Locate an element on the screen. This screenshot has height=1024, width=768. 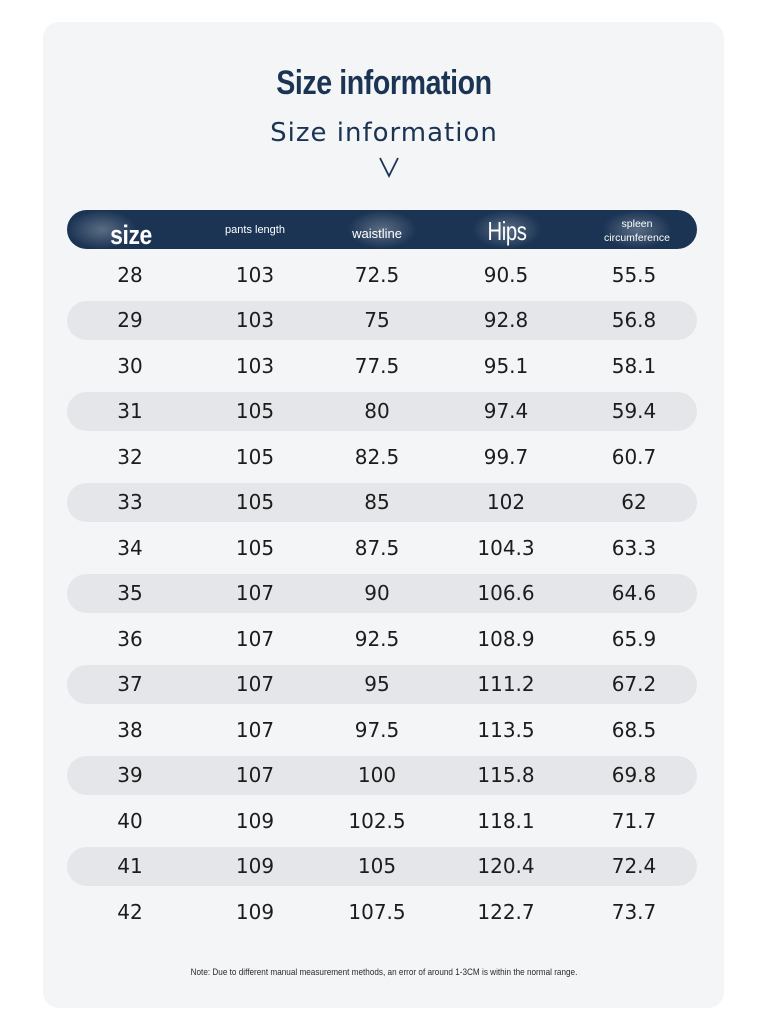
cell-waistline: 105 is located at coordinates (377, 866).